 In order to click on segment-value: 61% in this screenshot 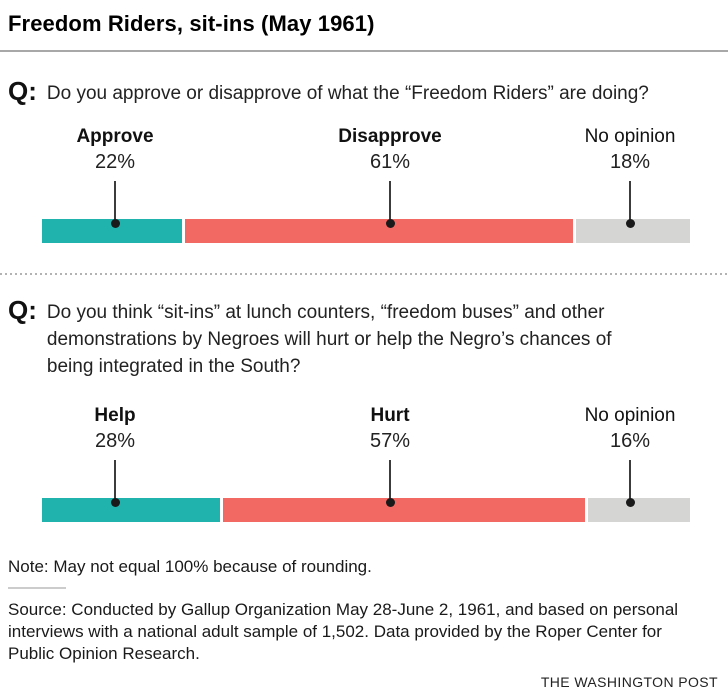, I will do `click(390, 162)`.